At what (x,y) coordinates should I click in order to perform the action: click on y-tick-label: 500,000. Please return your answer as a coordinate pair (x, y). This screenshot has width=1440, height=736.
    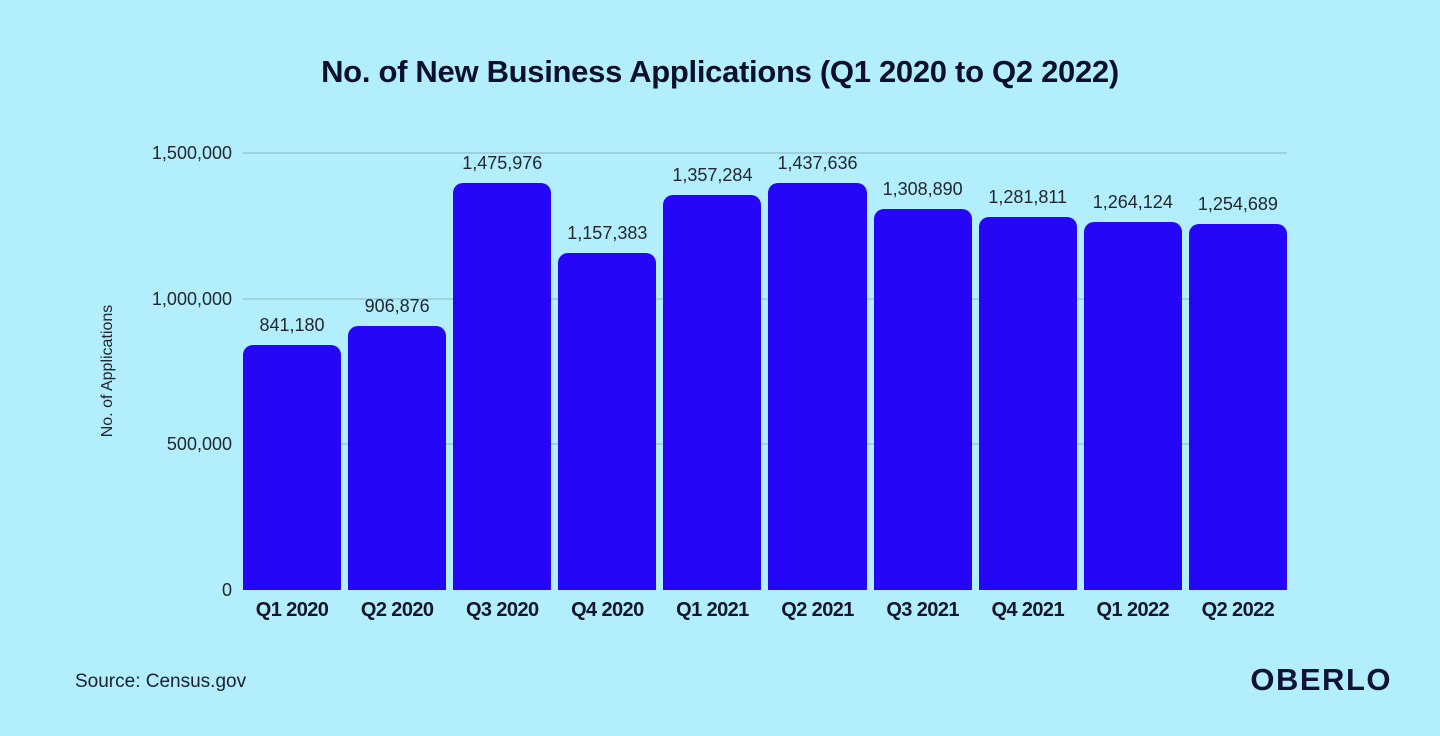
    Looking at the image, I should click on (199, 444).